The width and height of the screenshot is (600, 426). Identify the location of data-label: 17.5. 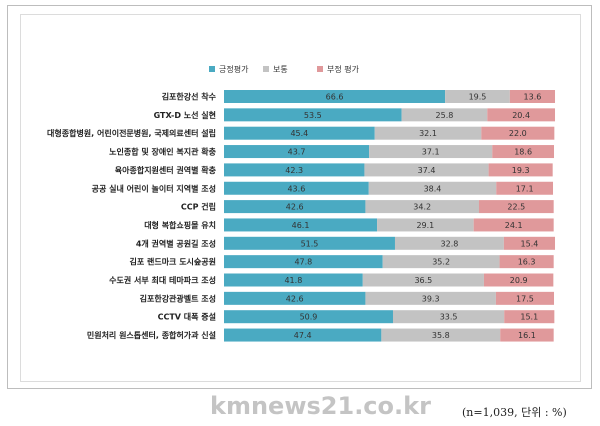
(525, 298).